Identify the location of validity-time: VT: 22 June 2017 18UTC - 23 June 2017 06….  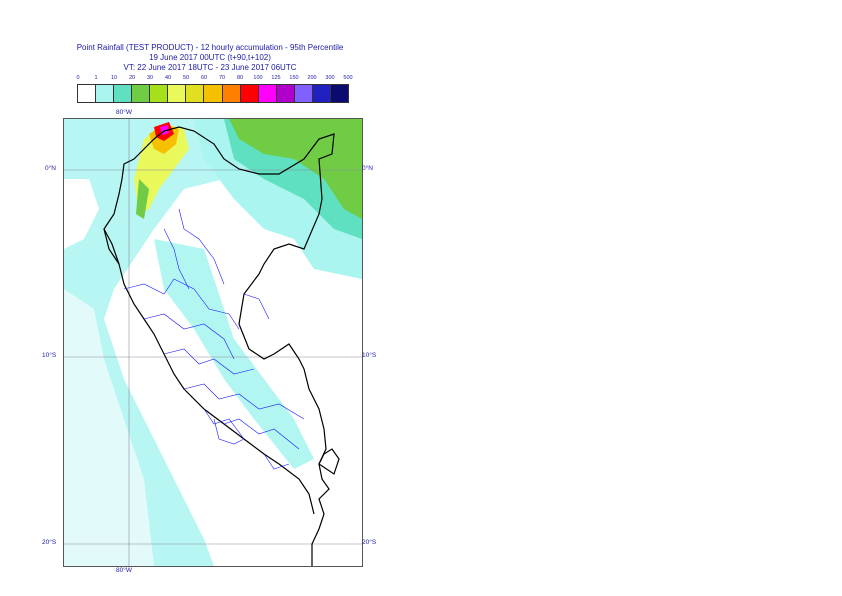
(210, 67).